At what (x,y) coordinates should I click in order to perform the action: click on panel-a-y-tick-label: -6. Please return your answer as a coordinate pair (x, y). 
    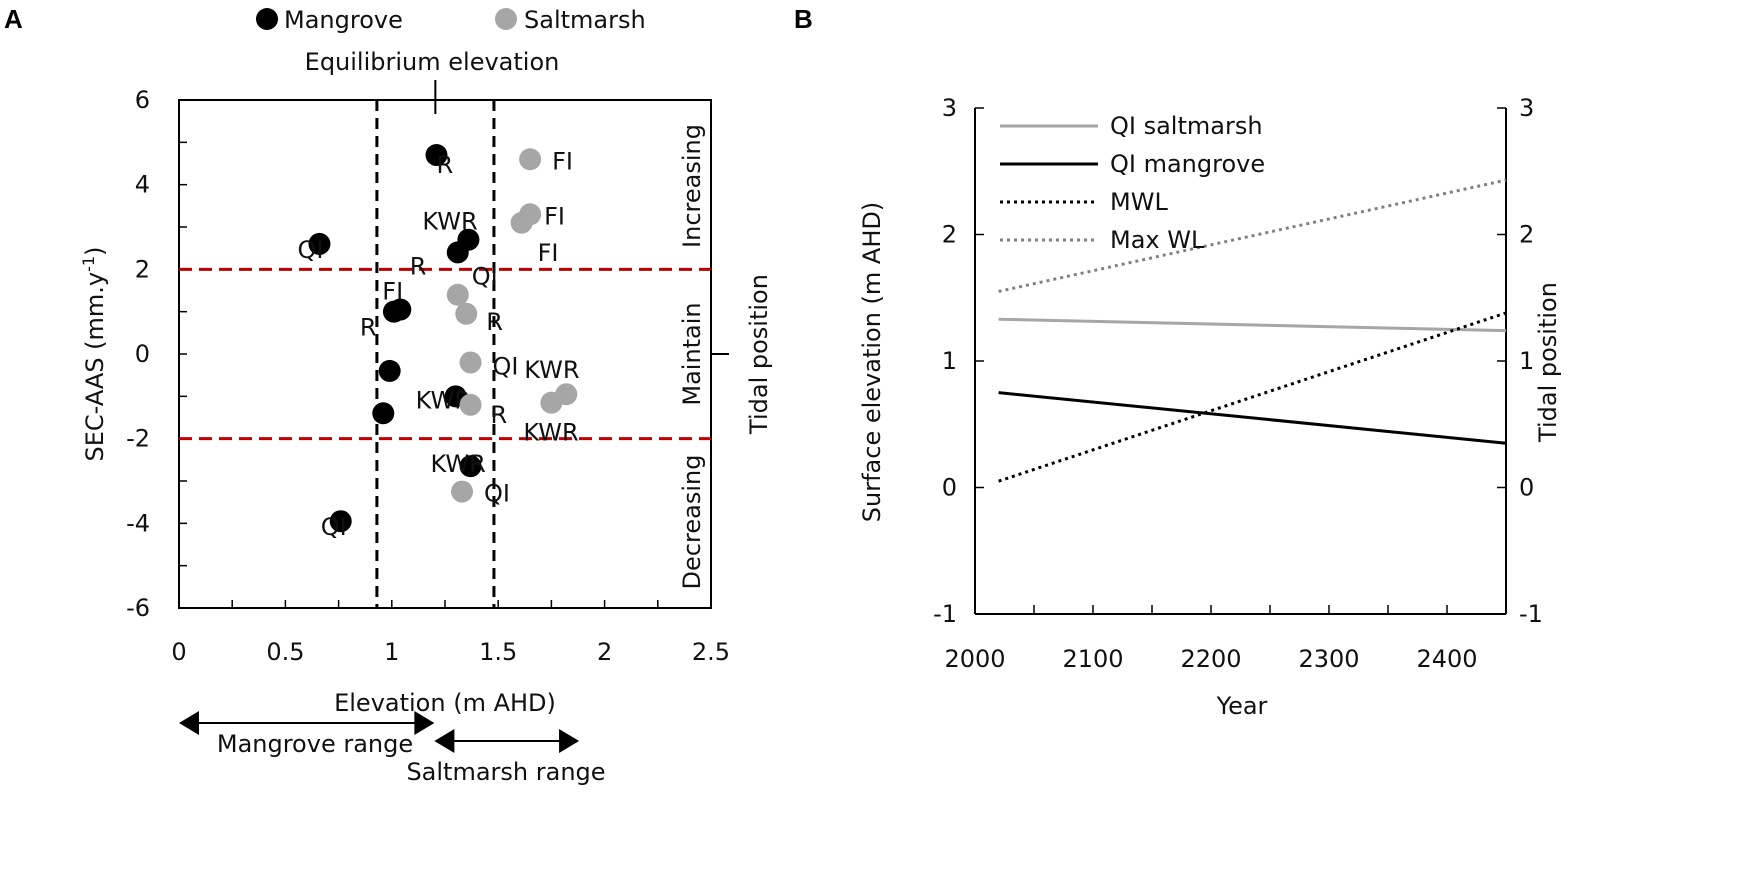
    Looking at the image, I should click on (138, 608).